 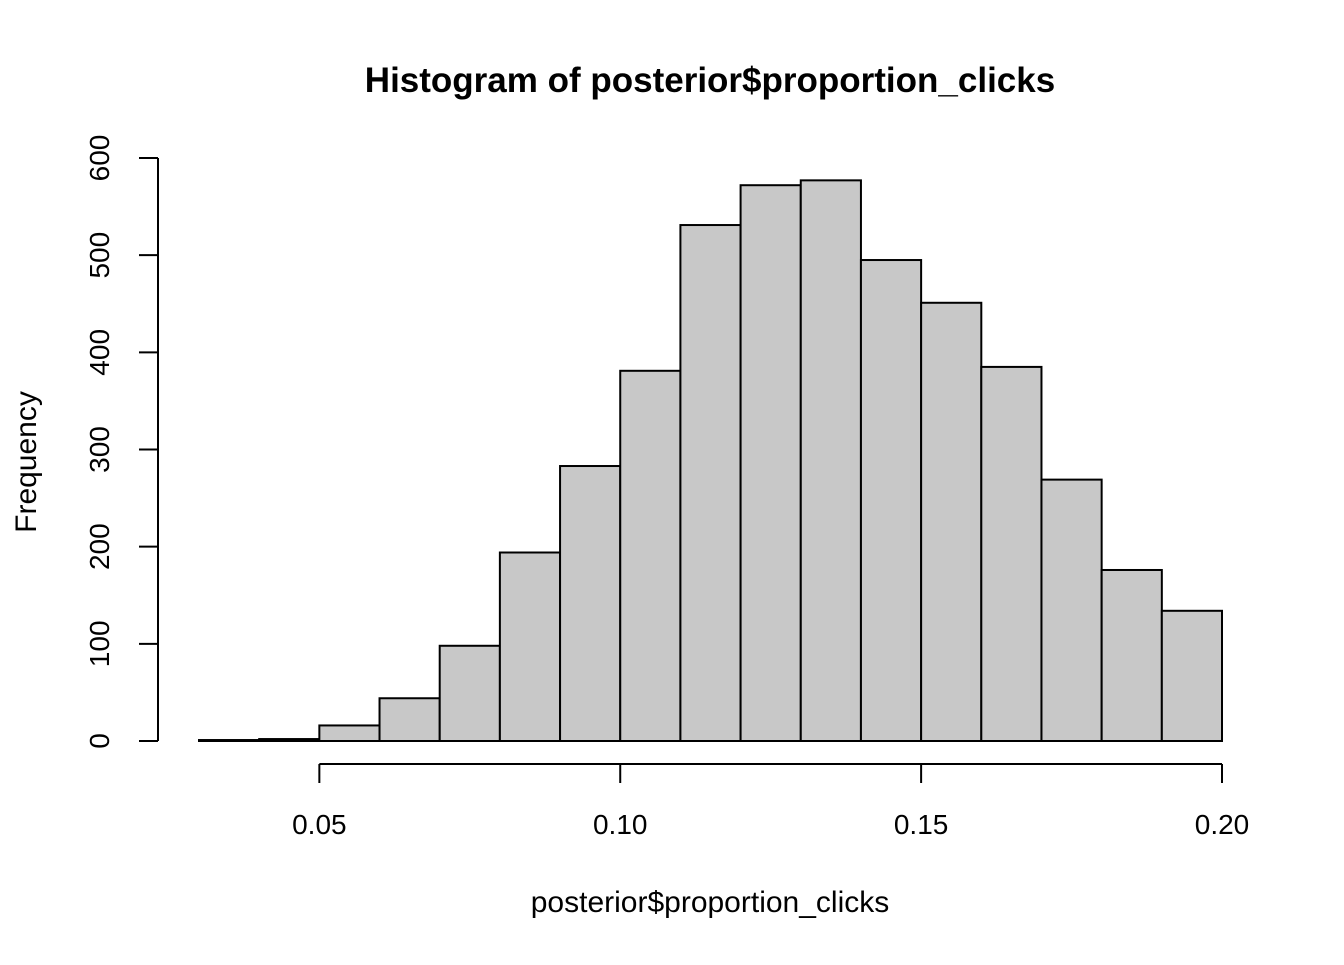 What do you see at coordinates (99, 449) in the screenshot?
I see `y-tick-label: 300` at bounding box center [99, 449].